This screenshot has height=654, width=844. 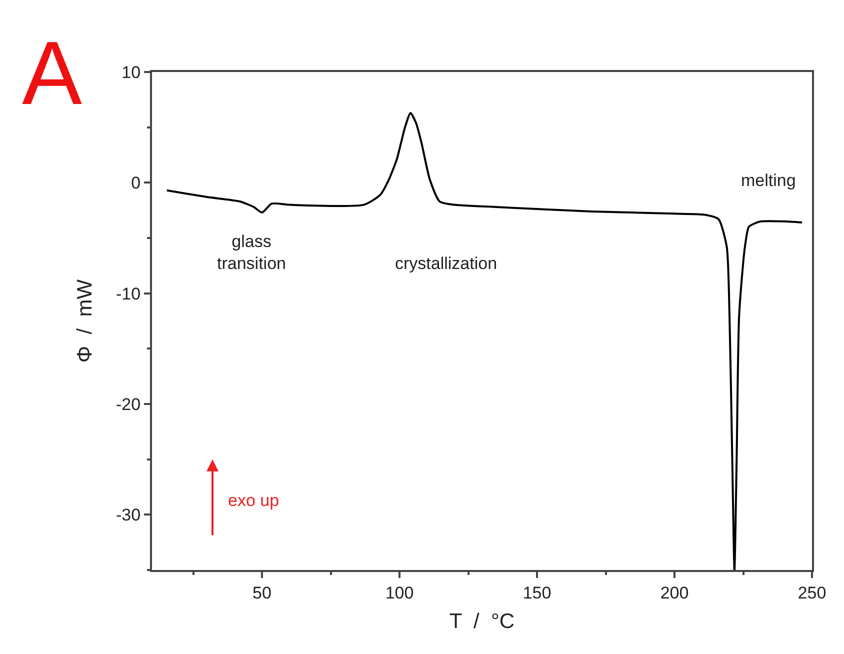 I want to click on x-tick-label: 50, so click(x=262, y=592).